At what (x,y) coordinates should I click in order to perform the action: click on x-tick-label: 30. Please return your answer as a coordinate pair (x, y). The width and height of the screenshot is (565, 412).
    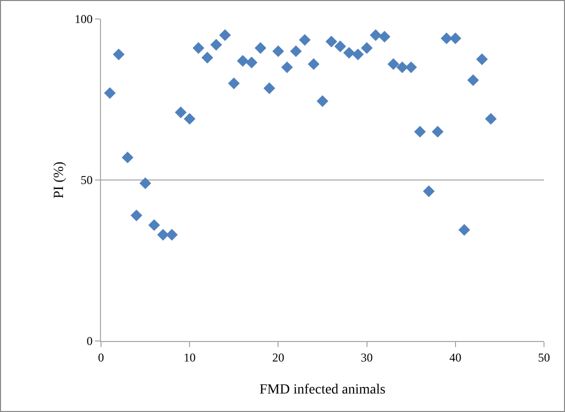
    Looking at the image, I should click on (366, 357).